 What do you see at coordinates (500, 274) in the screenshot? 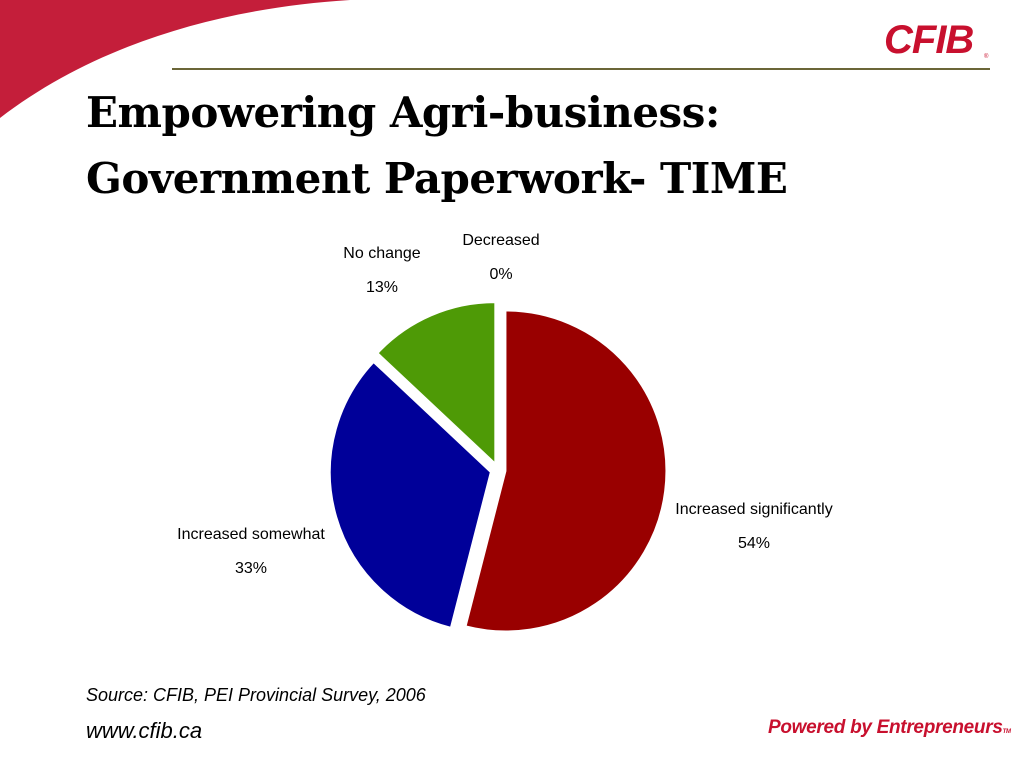
I see `slice-value-decreased: 0%` at bounding box center [500, 274].